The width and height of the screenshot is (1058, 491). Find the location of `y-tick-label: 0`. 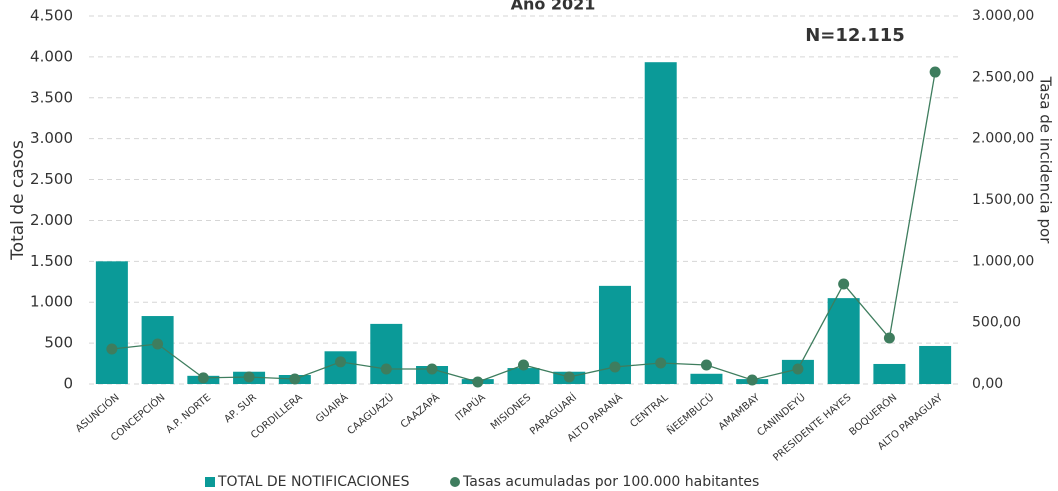

y-tick-label: 0 is located at coordinates (68, 384).